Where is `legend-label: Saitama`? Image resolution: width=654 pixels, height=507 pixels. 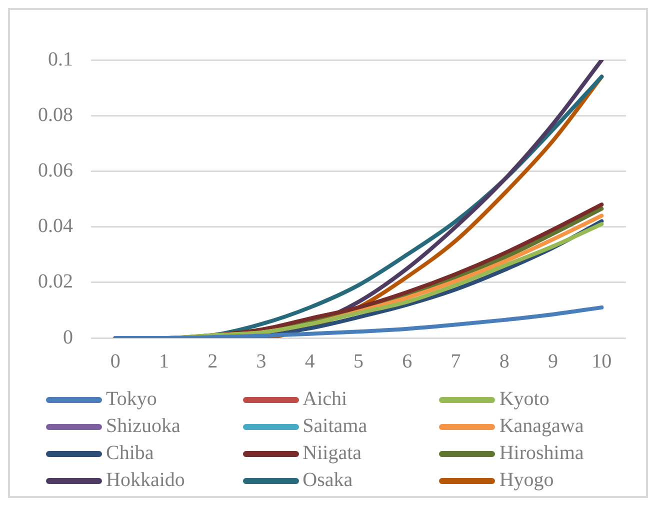 legend-label: Saitama is located at coordinates (335, 426).